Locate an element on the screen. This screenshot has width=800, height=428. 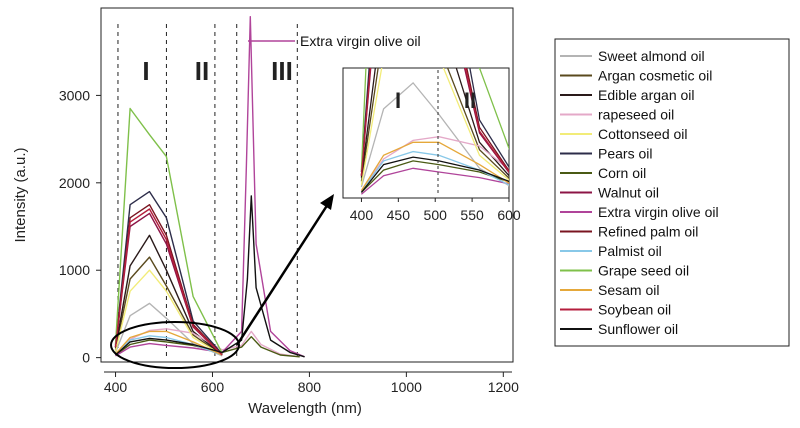
legend-label: Sweet almond oil is located at coordinates (651, 56).